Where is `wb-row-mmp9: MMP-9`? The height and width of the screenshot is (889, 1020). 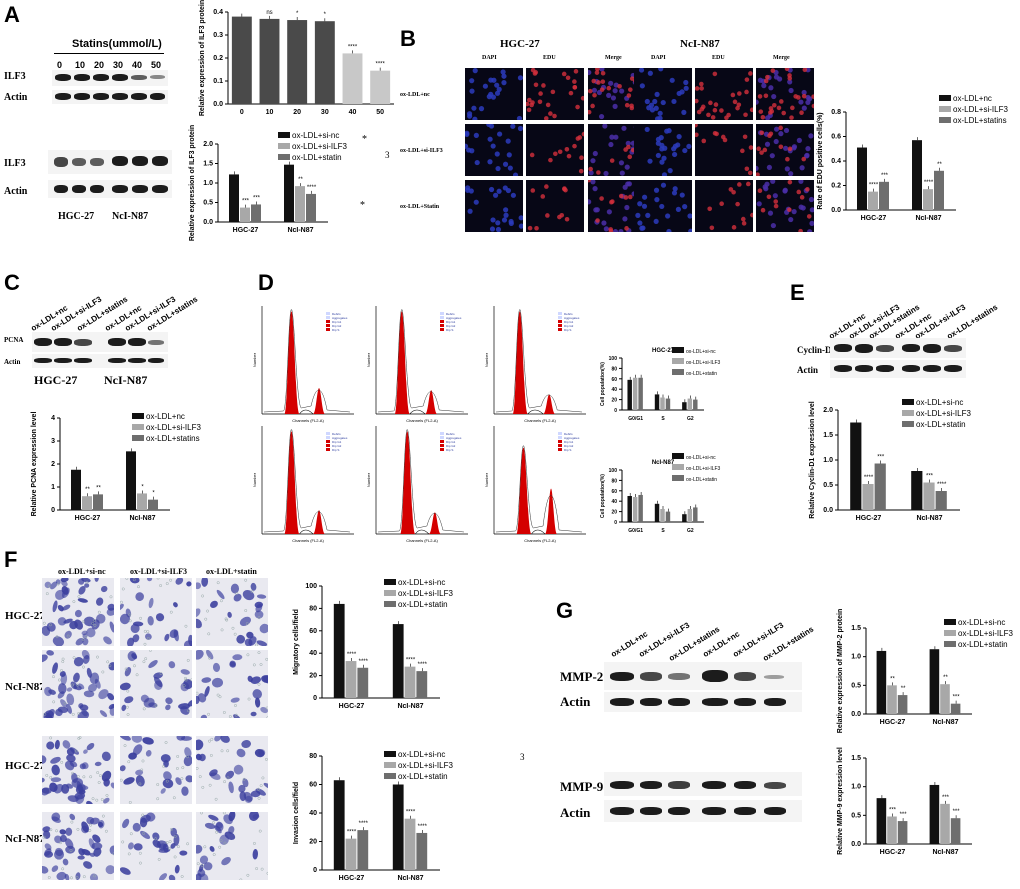
wb-row-mmp9: MMP-9 is located at coordinates (582, 786).